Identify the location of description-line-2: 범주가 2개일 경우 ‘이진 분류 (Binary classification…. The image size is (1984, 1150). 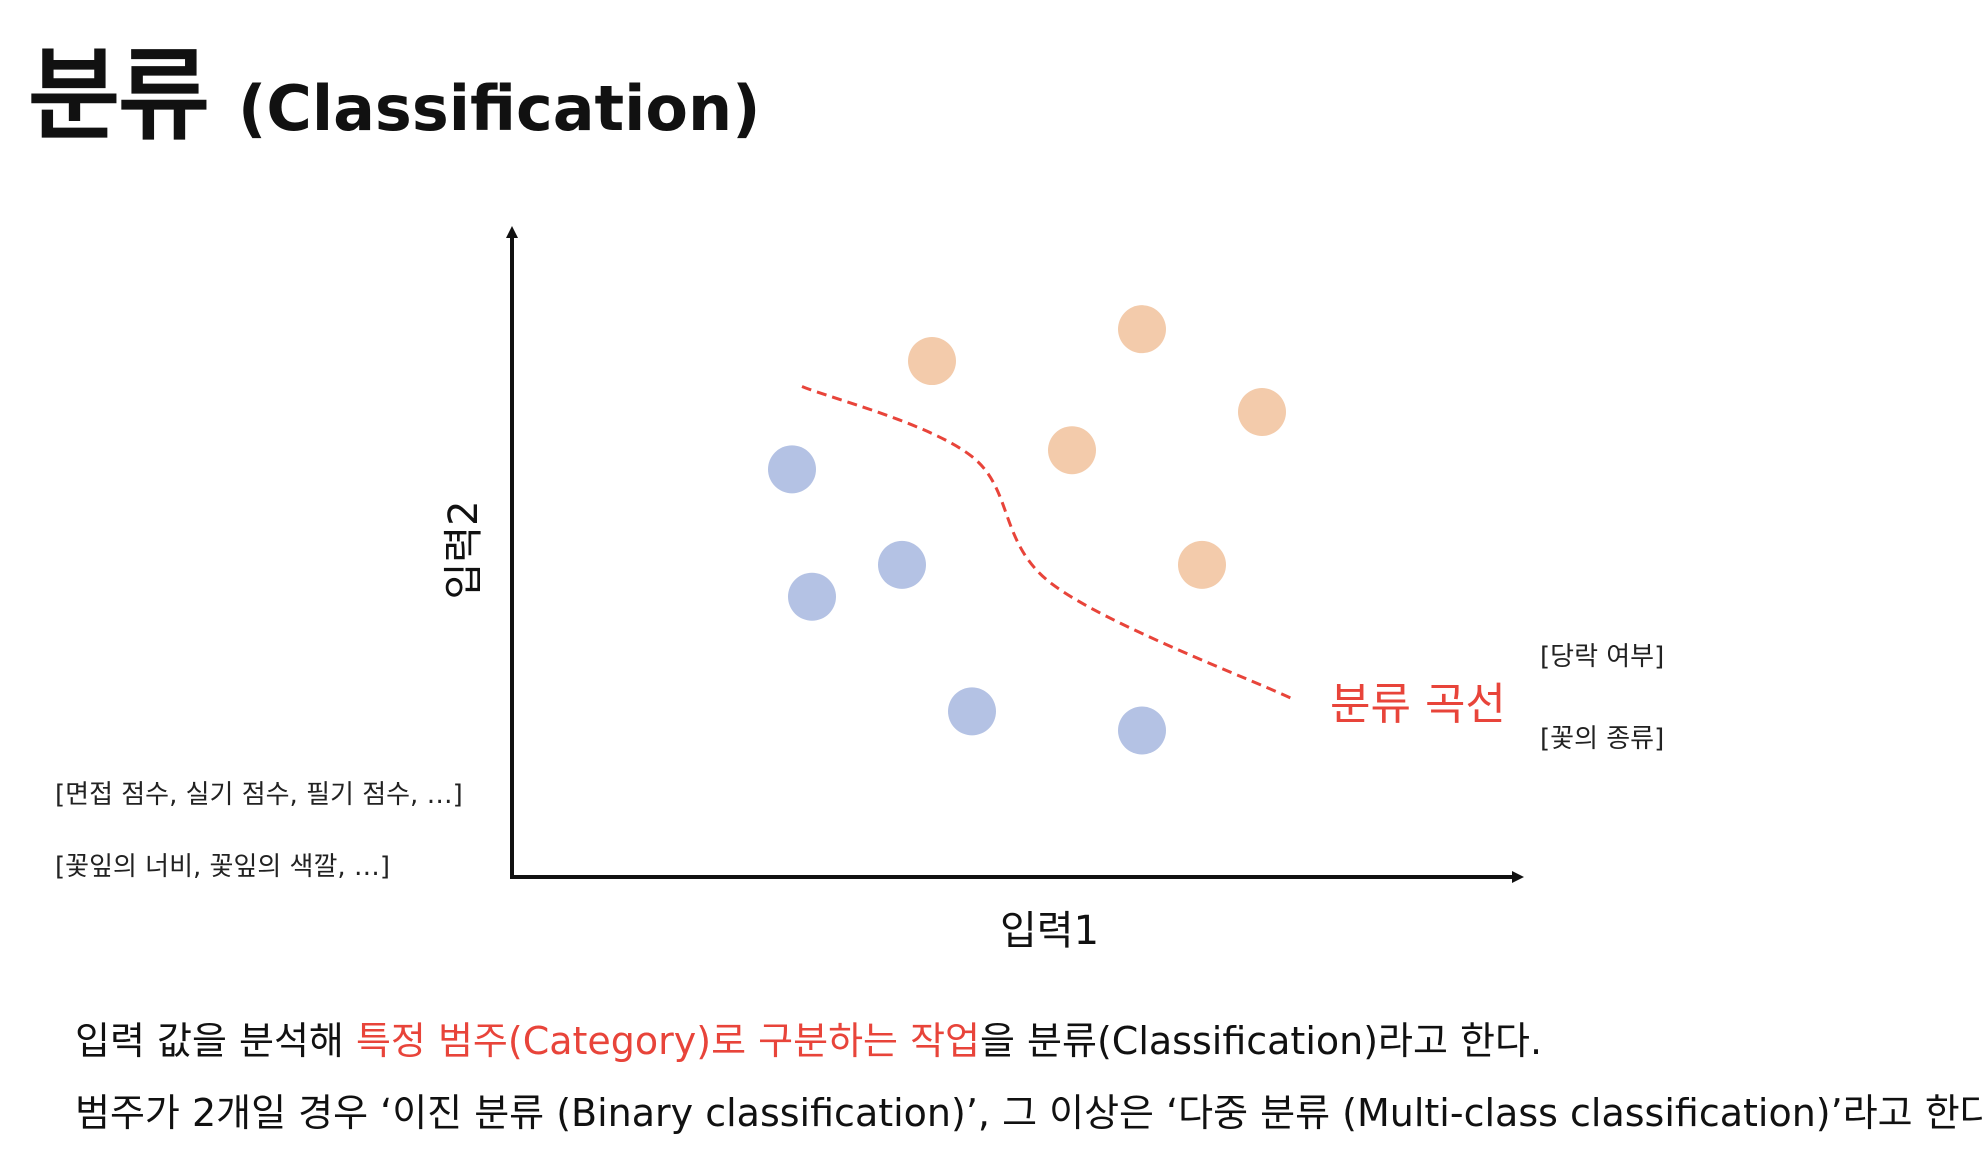
(1029, 1113).